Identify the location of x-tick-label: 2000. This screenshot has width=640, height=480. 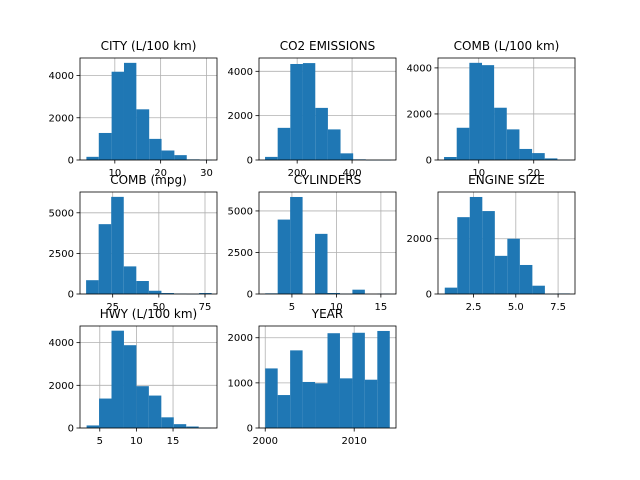
(265, 441).